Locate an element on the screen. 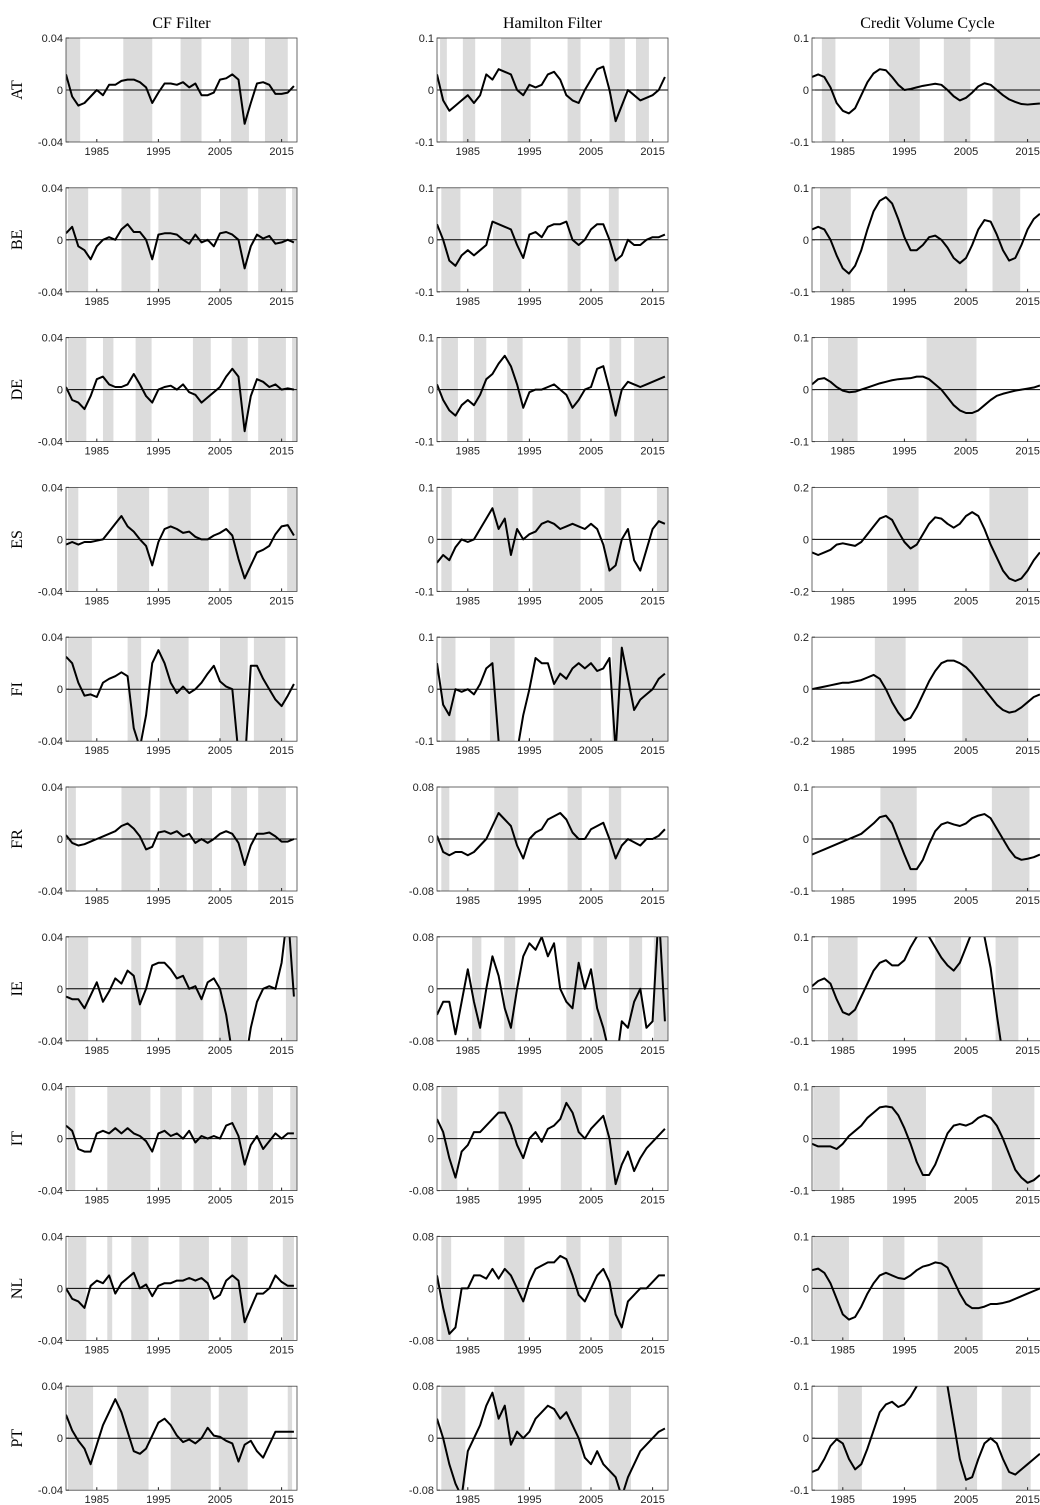  row-label: IT is located at coordinates (17, 1138).